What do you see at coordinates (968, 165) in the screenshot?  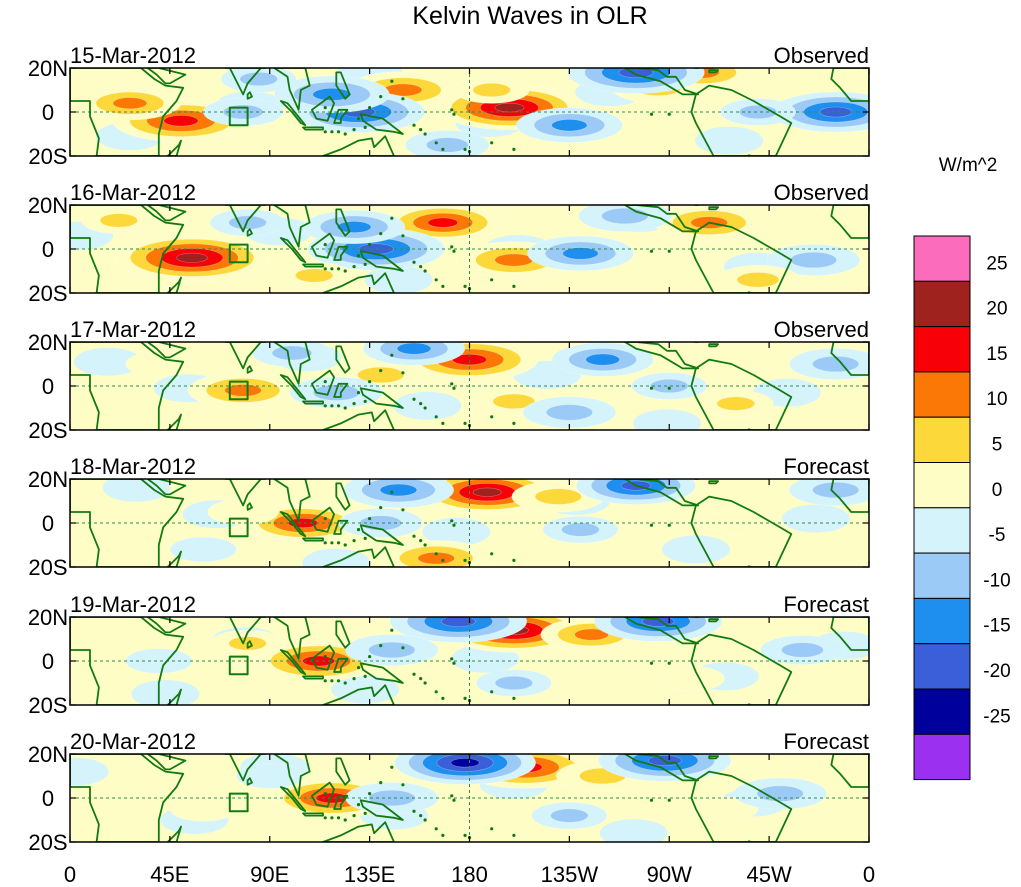 I see `units-label: W/m^2` at bounding box center [968, 165].